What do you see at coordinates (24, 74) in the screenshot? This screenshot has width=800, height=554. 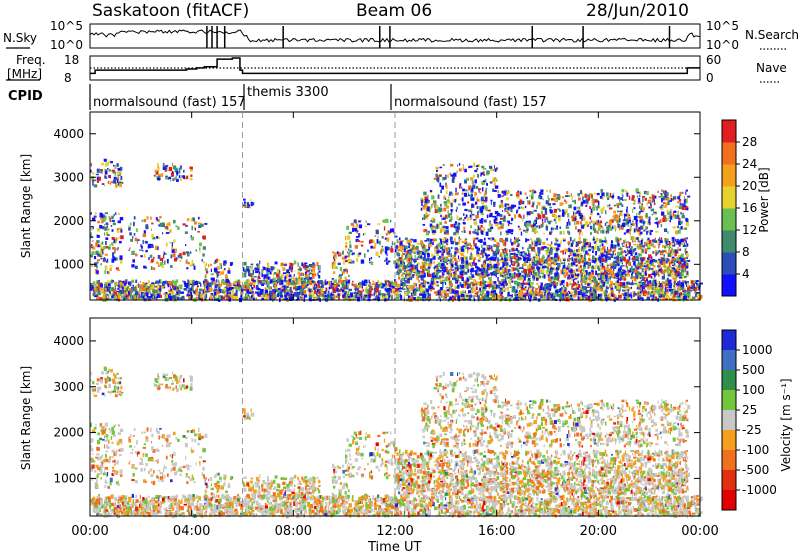 I see `freq-unit-label: [MHz]` at bounding box center [24, 74].